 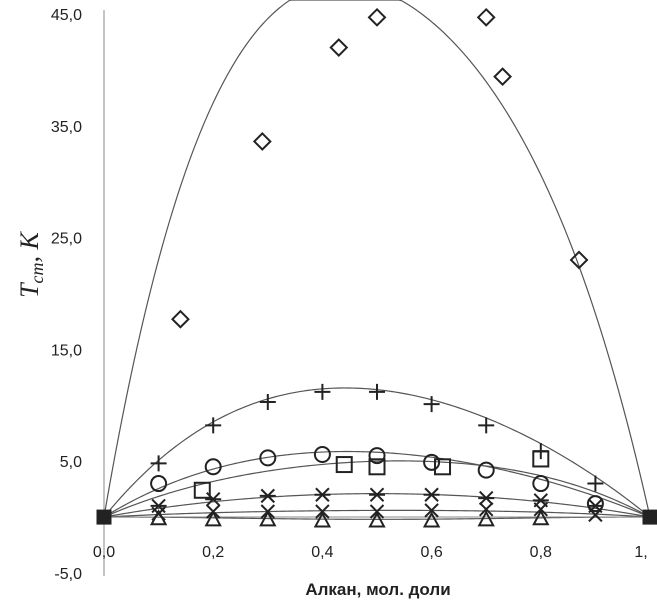 I want to click on fit-curve-square, so click(x=377, y=489).